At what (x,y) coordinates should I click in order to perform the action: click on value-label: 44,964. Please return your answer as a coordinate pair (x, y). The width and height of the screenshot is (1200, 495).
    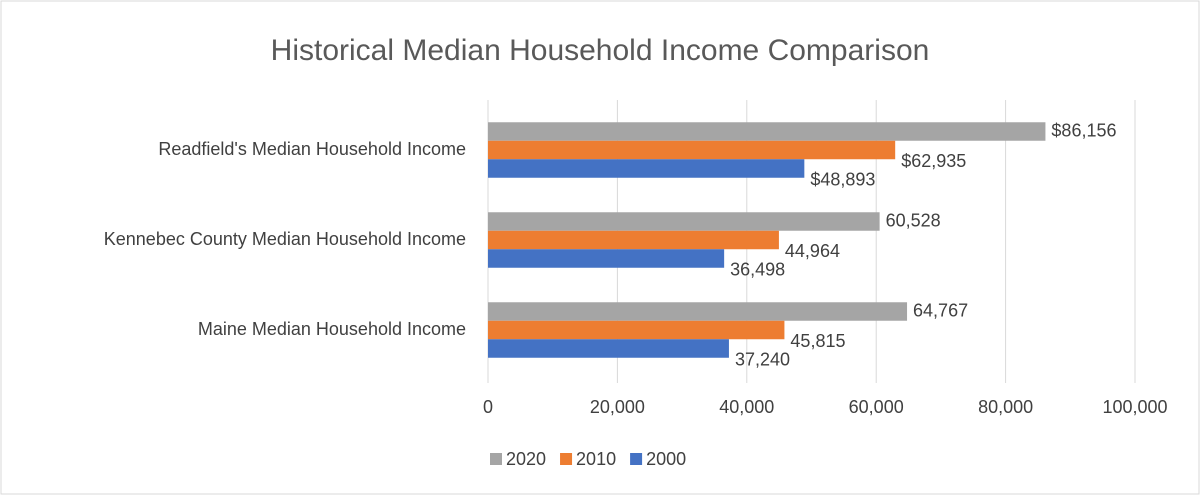
    Looking at the image, I should click on (812, 251).